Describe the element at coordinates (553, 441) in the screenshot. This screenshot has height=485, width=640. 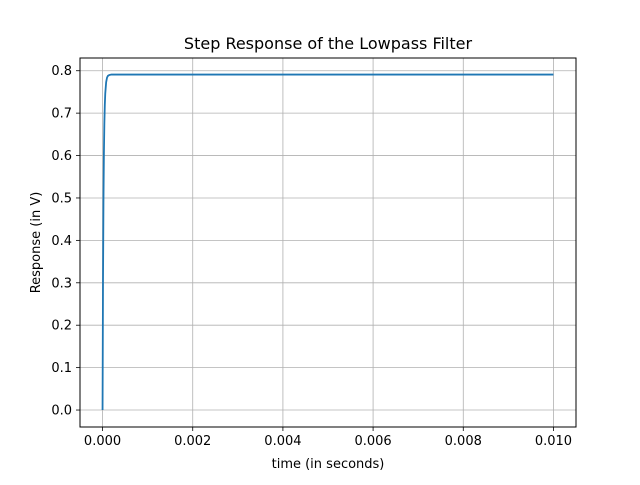
I see `x-tick-label: 0.010` at that location.